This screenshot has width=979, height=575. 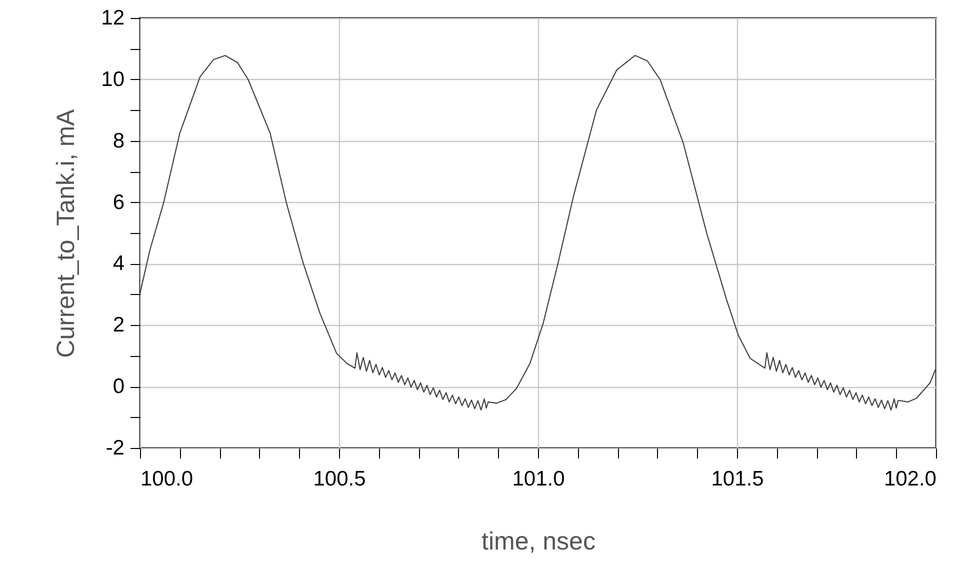 What do you see at coordinates (167, 479) in the screenshot?
I see `x-tick-label: 100.0` at bounding box center [167, 479].